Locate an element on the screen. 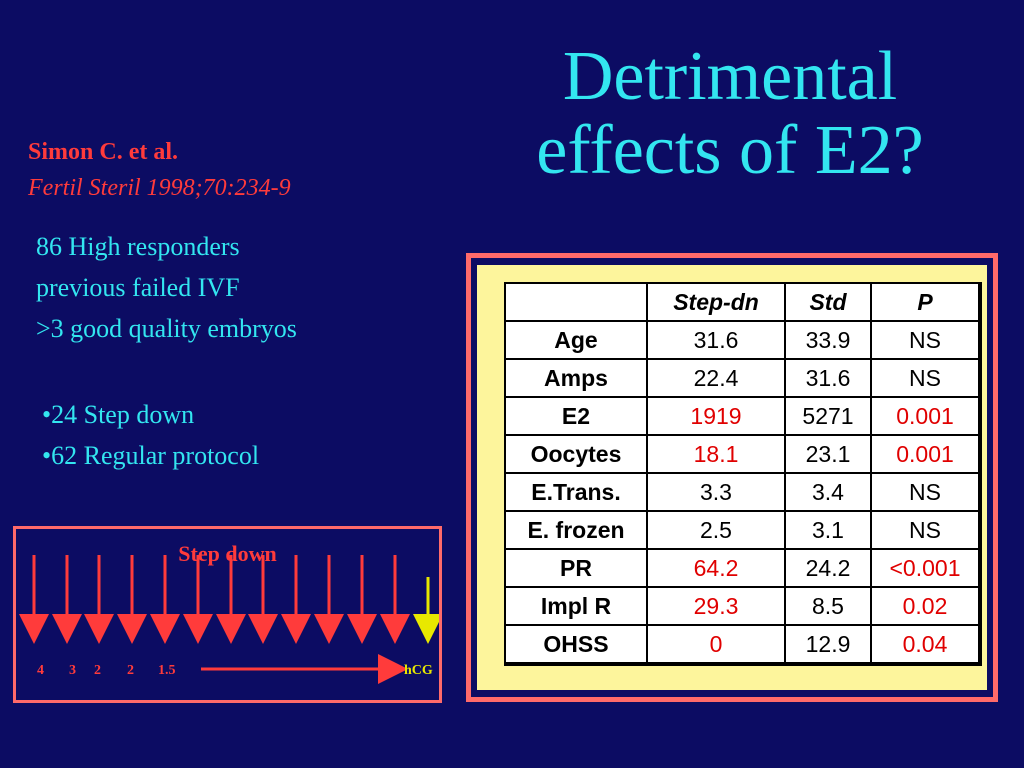 This screenshot has height=768, width=1024. cell-p: 0.02 is located at coordinates (925, 606).